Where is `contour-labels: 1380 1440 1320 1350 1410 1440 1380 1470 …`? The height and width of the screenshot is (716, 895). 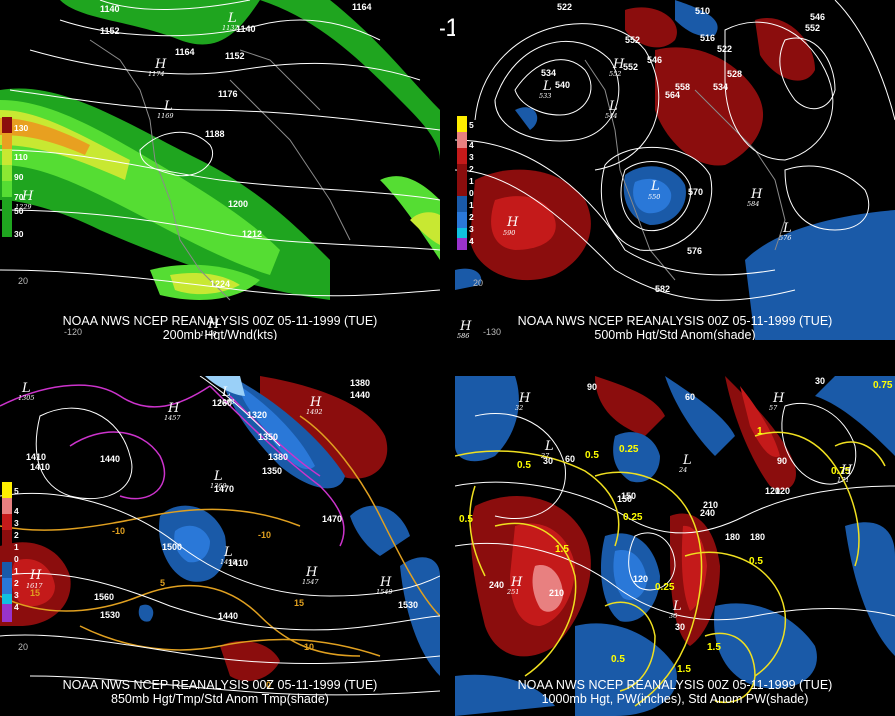
contour-labels: 1380 1440 1320 1350 1410 1440 1380 1470 … is located at coordinates (222, 499).